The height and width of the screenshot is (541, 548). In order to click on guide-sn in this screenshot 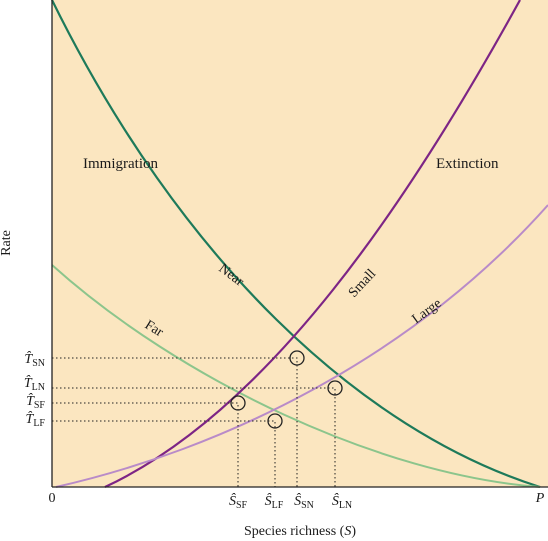, I will do `click(175, 422)`.